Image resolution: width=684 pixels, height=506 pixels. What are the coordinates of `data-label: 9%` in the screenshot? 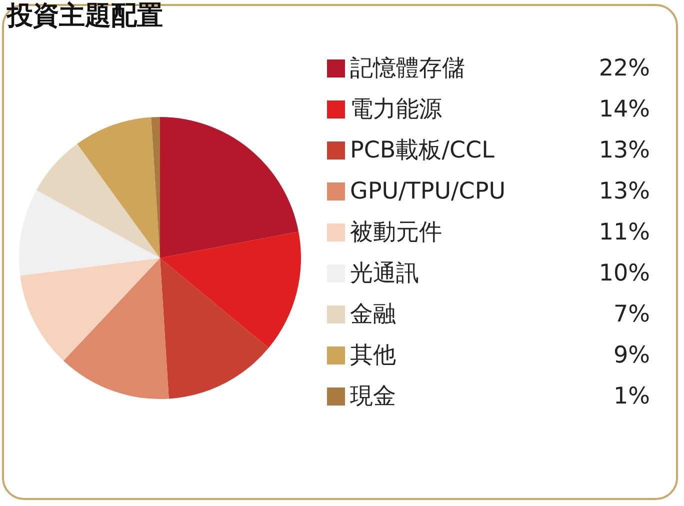 It's located at (632, 355).